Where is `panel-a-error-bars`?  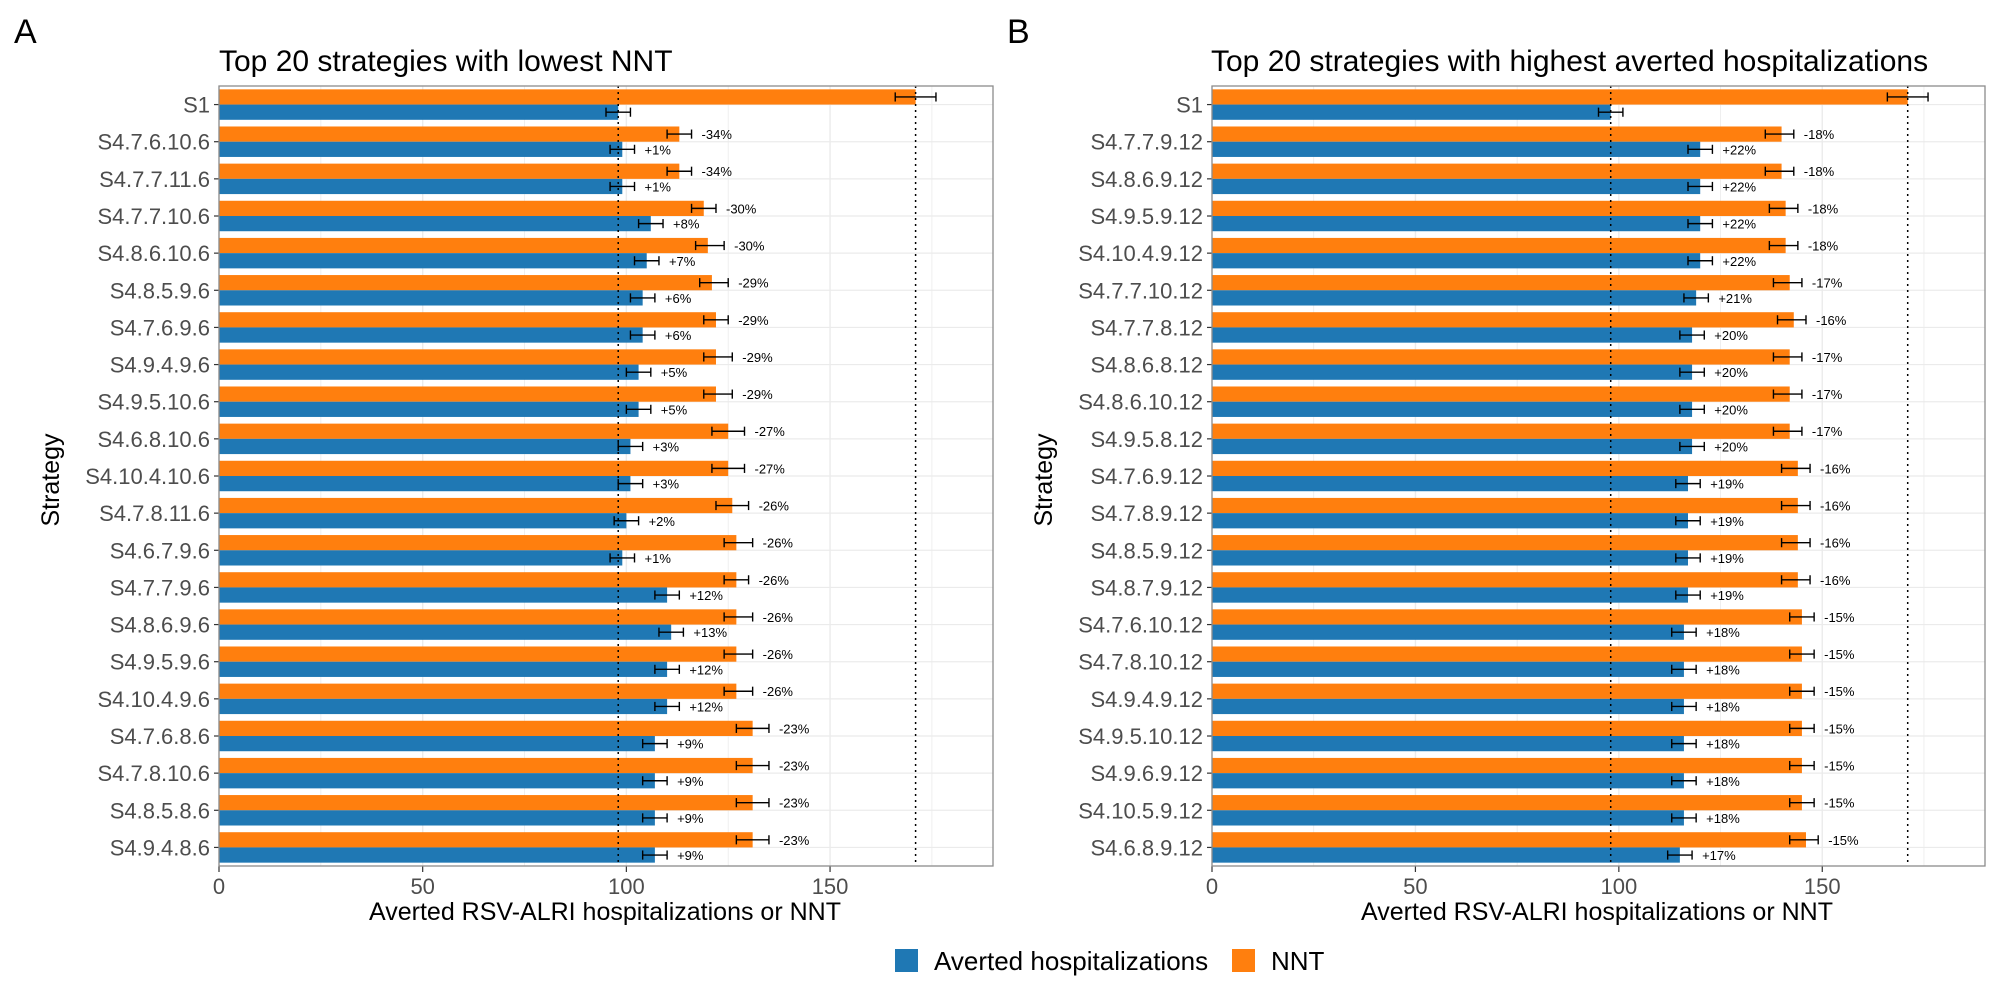
panel-a-error-bars is located at coordinates (771, 476).